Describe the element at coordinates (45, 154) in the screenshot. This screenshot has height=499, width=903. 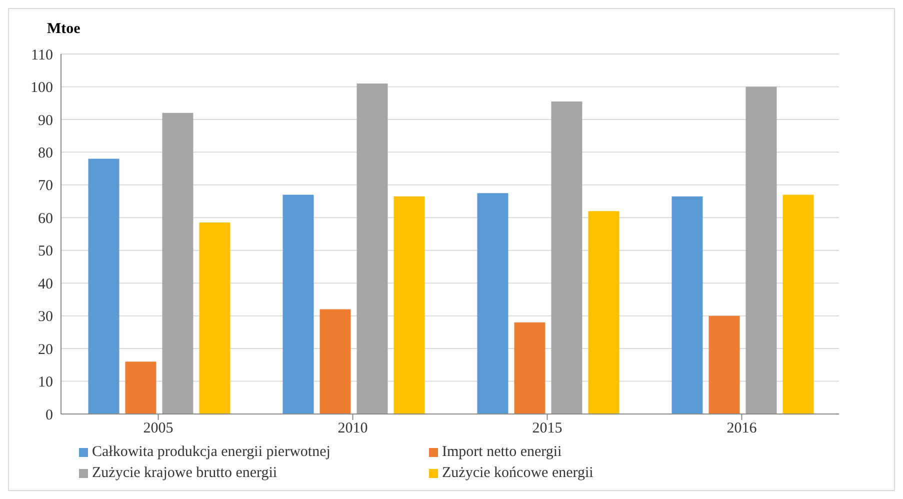
I see `y-tick-label: 80` at that location.